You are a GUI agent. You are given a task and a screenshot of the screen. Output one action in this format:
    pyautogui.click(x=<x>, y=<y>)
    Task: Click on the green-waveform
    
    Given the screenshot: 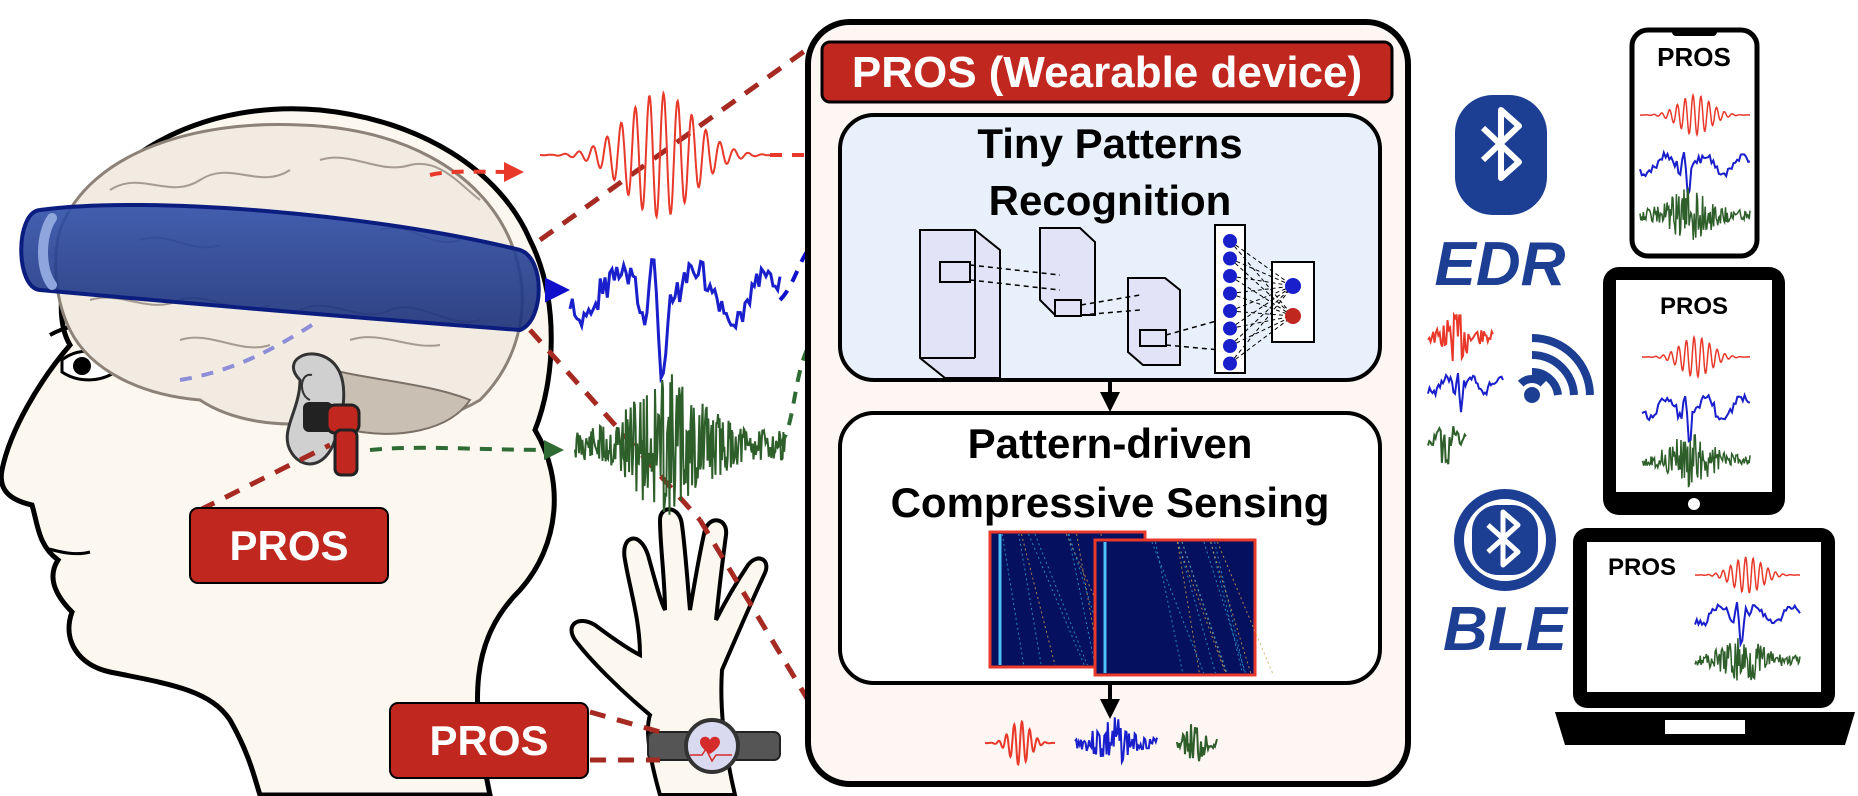 What is the action you would take?
    pyautogui.click(x=680, y=444)
    